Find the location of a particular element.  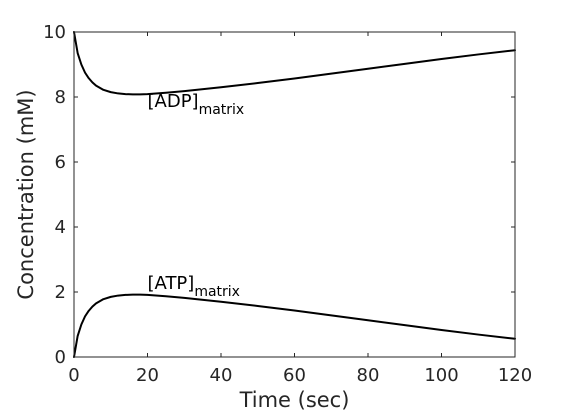

y-tick-label: 4 is located at coordinates (60, 227).